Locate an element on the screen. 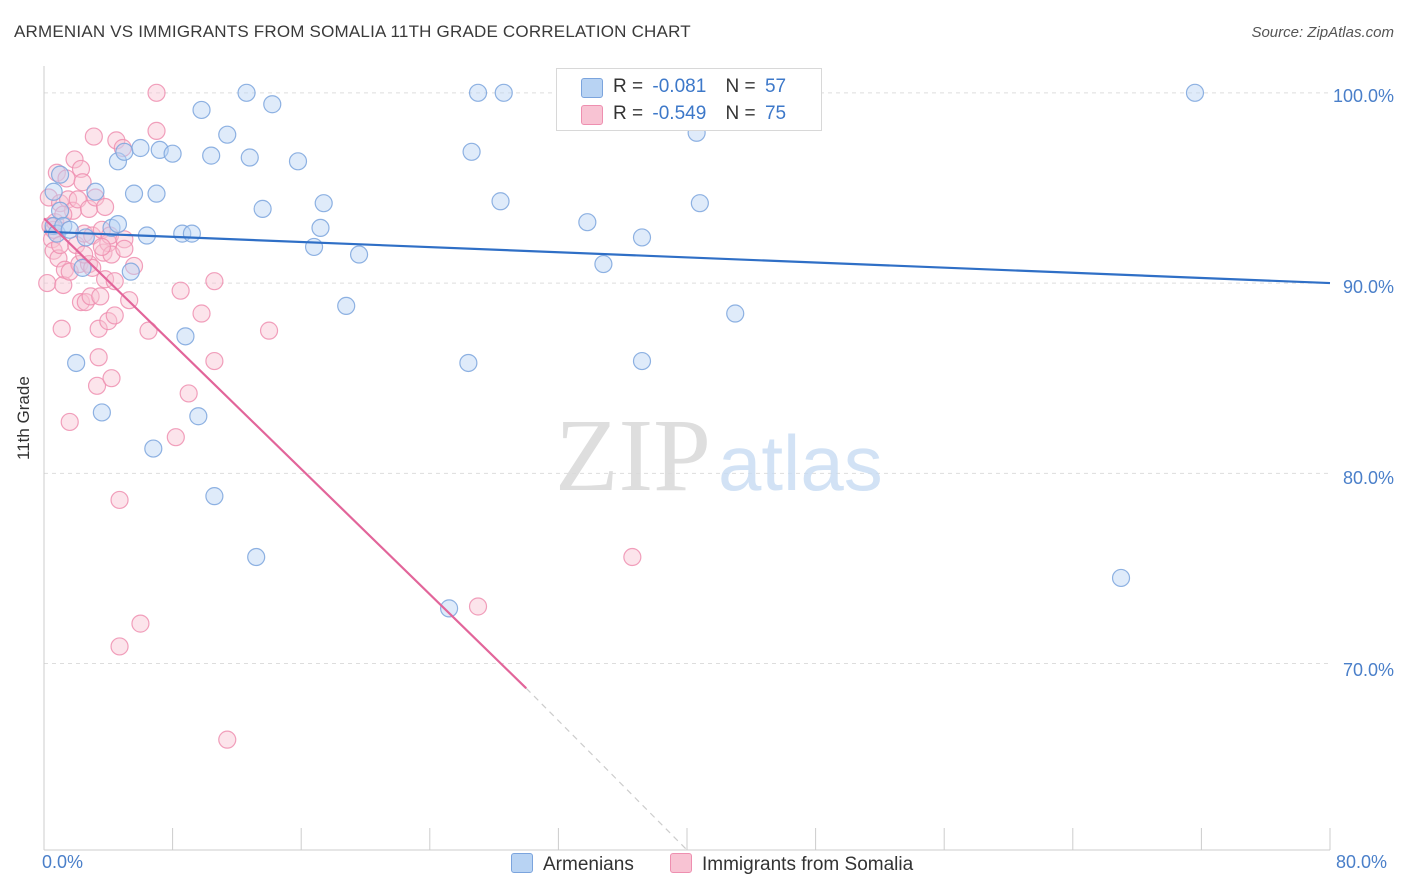 This screenshot has width=1406, height=892. x-tick-min: 0.0% is located at coordinates (63, 862).